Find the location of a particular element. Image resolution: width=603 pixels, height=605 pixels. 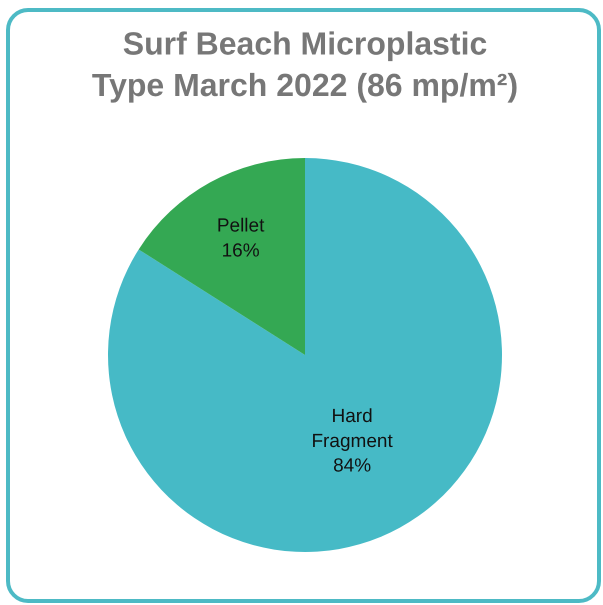

slice-label: Hard Fragment is located at coordinates (352, 429).